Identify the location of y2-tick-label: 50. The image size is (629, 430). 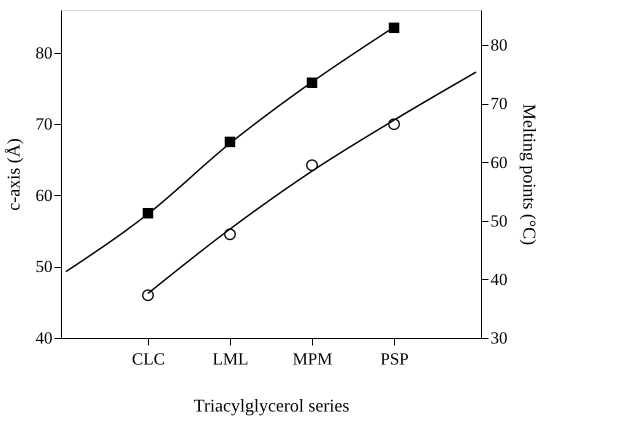
(499, 220).